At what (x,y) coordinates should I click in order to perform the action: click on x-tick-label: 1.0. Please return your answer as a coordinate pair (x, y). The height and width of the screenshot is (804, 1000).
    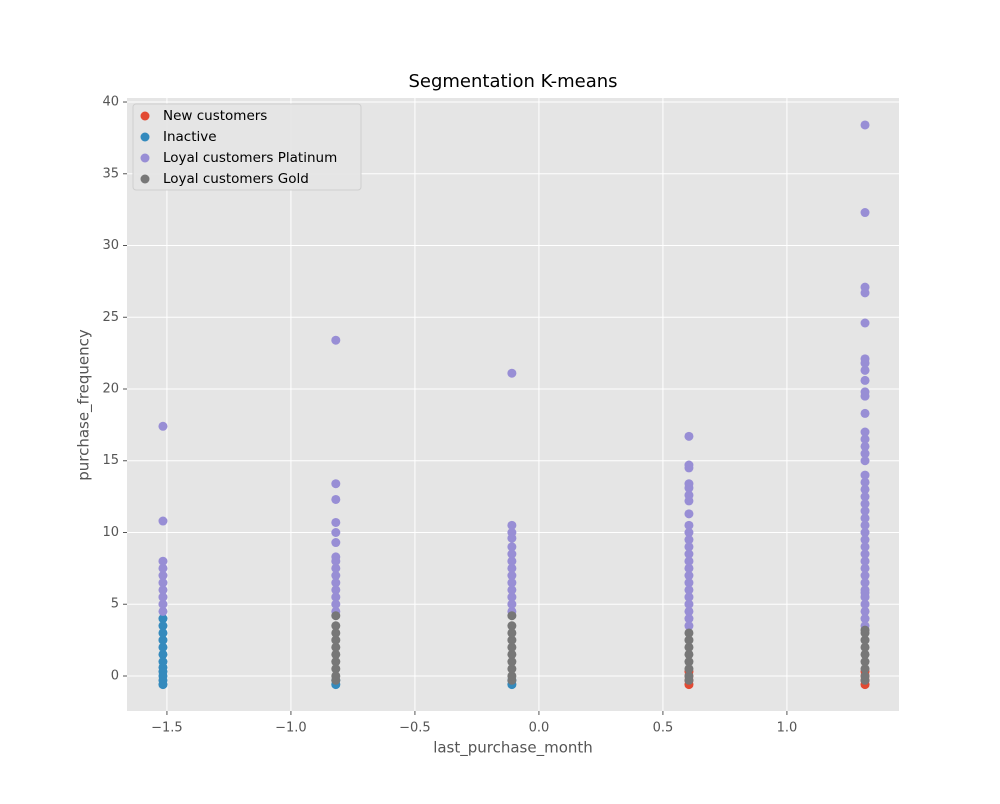
    Looking at the image, I should click on (787, 728).